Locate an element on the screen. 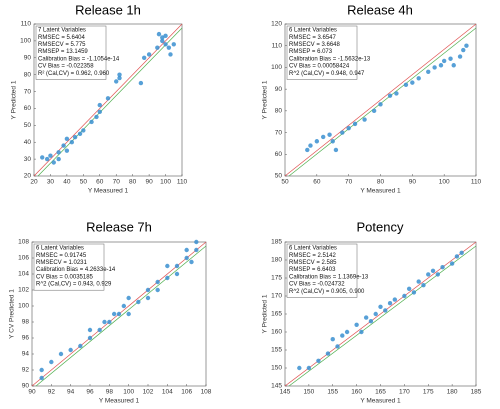  x-tick-label: 150 is located at coordinates (308, 392).